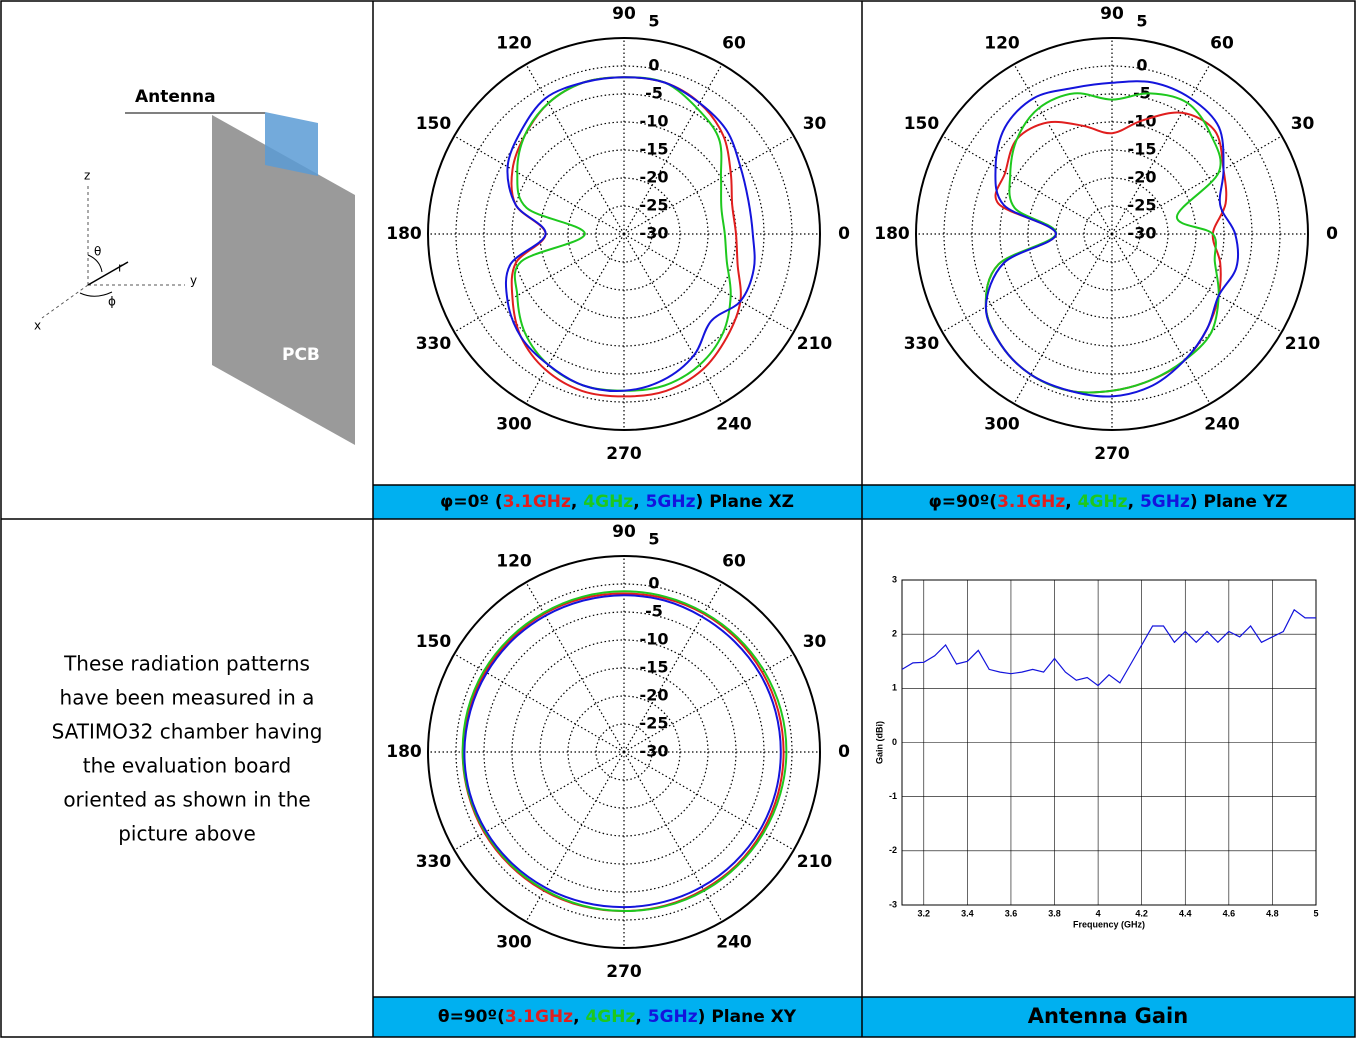 The width and height of the screenshot is (1359, 1039). What do you see at coordinates (879, 742) in the screenshot?
I see `y-axis-label: Gain (dBi)` at bounding box center [879, 742].